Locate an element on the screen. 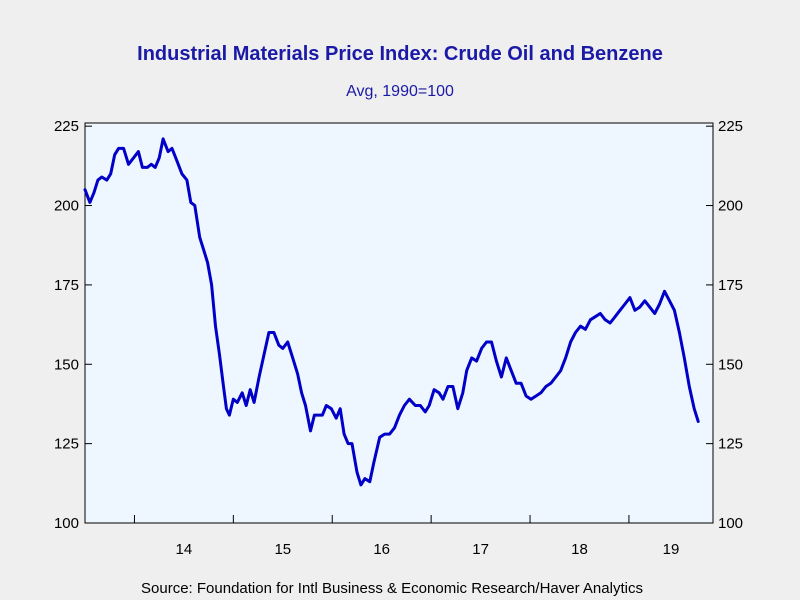 This screenshot has width=800, height=600. y-tick-label-left: 150 is located at coordinates (66, 364).